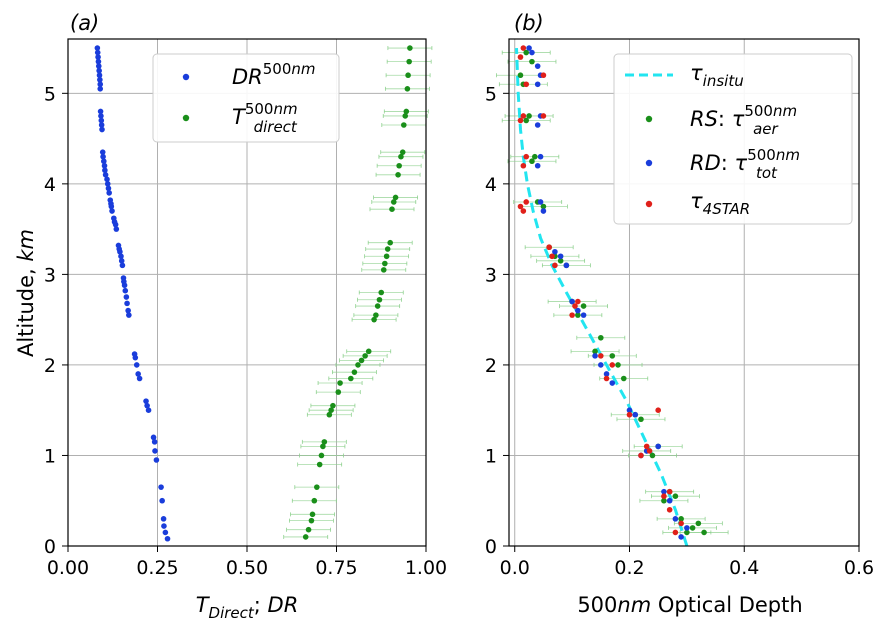  I want to click on y-tick-label-b: 3, so click(491, 275).